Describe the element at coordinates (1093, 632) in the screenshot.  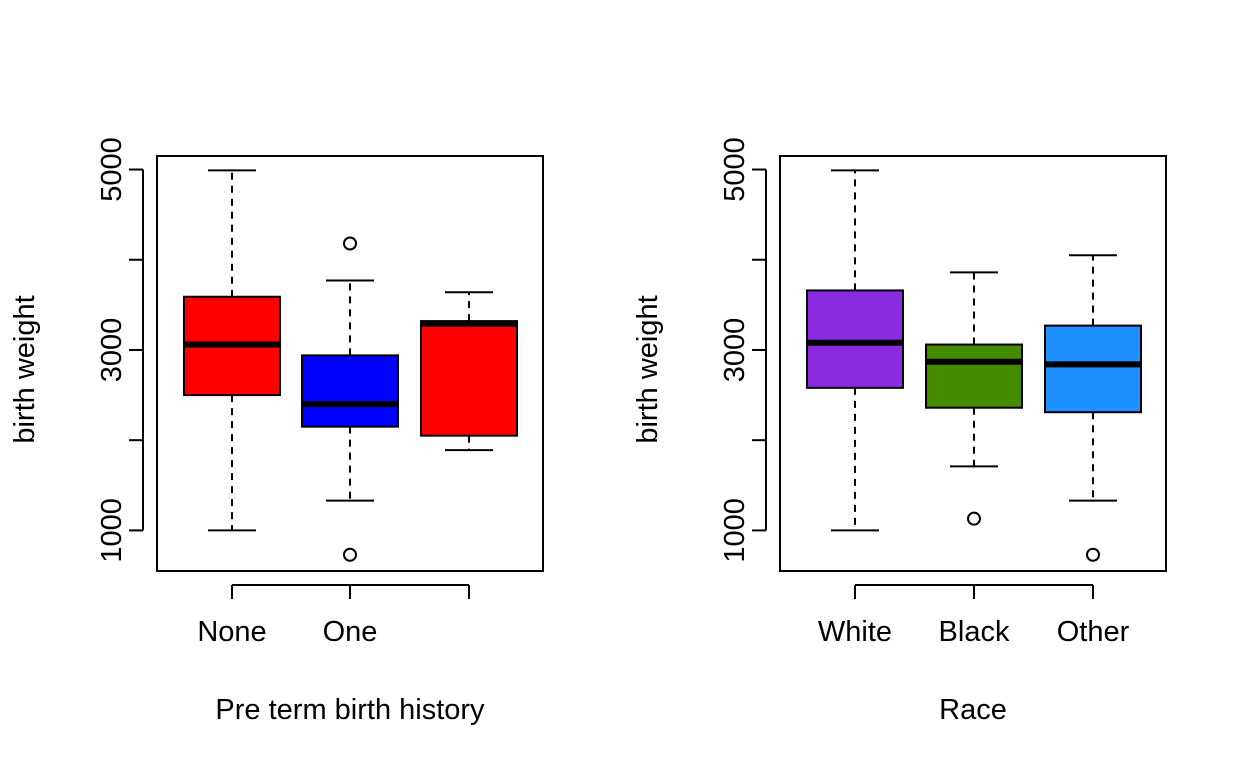
I see `x-category-label: Other` at that location.